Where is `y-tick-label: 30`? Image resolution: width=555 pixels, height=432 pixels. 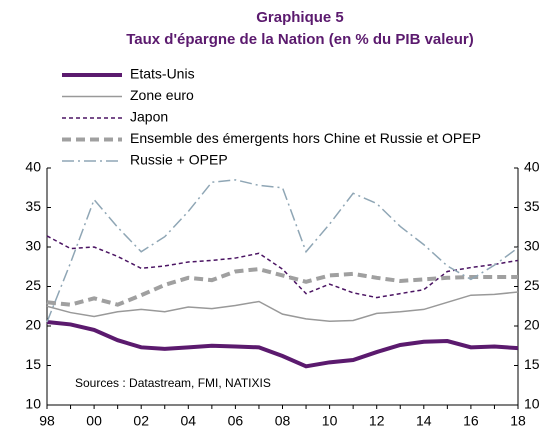
y-tick-label: 30 is located at coordinates (33, 246).